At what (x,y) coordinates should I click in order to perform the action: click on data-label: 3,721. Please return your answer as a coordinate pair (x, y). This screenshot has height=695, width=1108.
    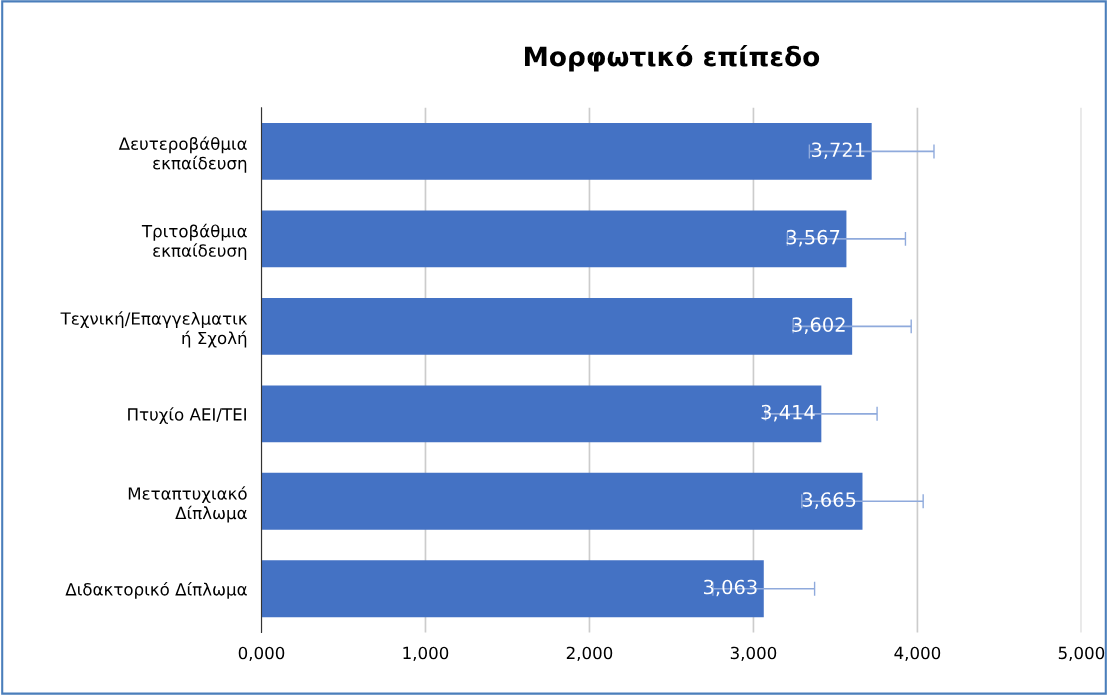
    Looking at the image, I should click on (838, 151).